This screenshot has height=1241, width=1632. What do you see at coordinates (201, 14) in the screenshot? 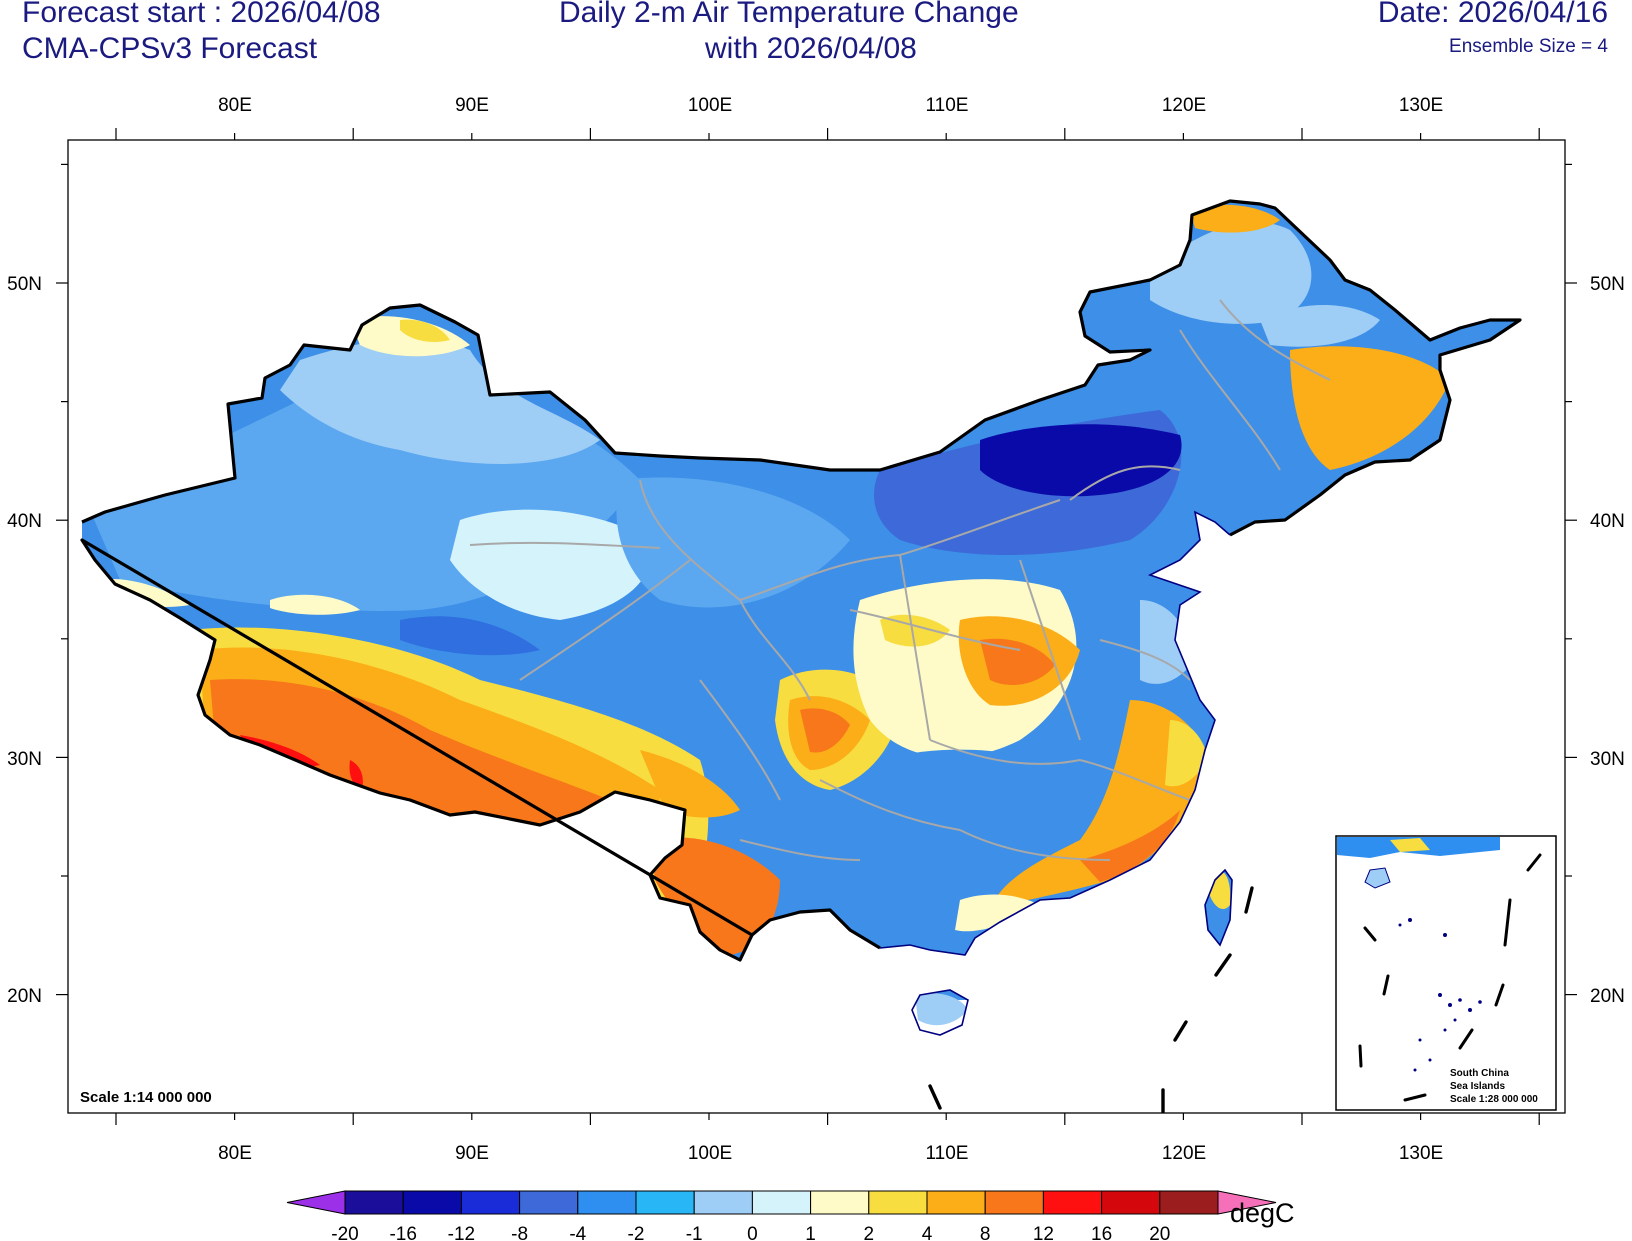
I see `forecast-start-label: Forecast start : 2026/04/08` at bounding box center [201, 14].